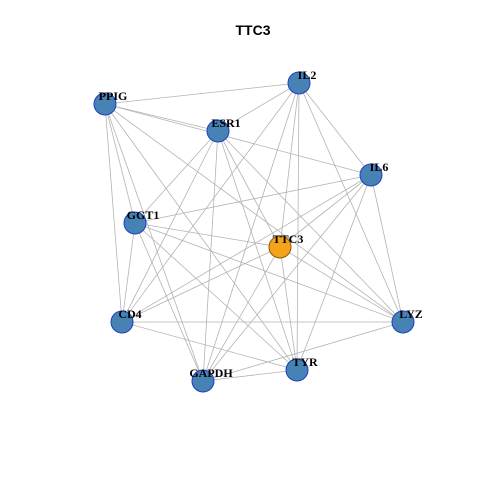 This screenshot has width=480, height=480. I want to click on node-label: GGT1, so click(143, 215).